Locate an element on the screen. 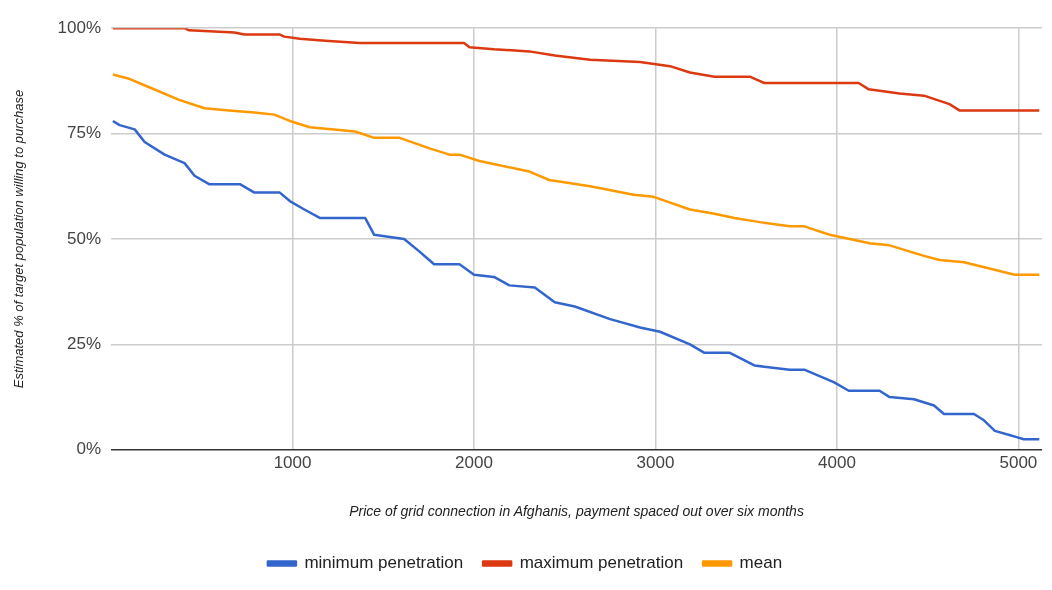  y-tick-label: 0% is located at coordinates (89, 449).